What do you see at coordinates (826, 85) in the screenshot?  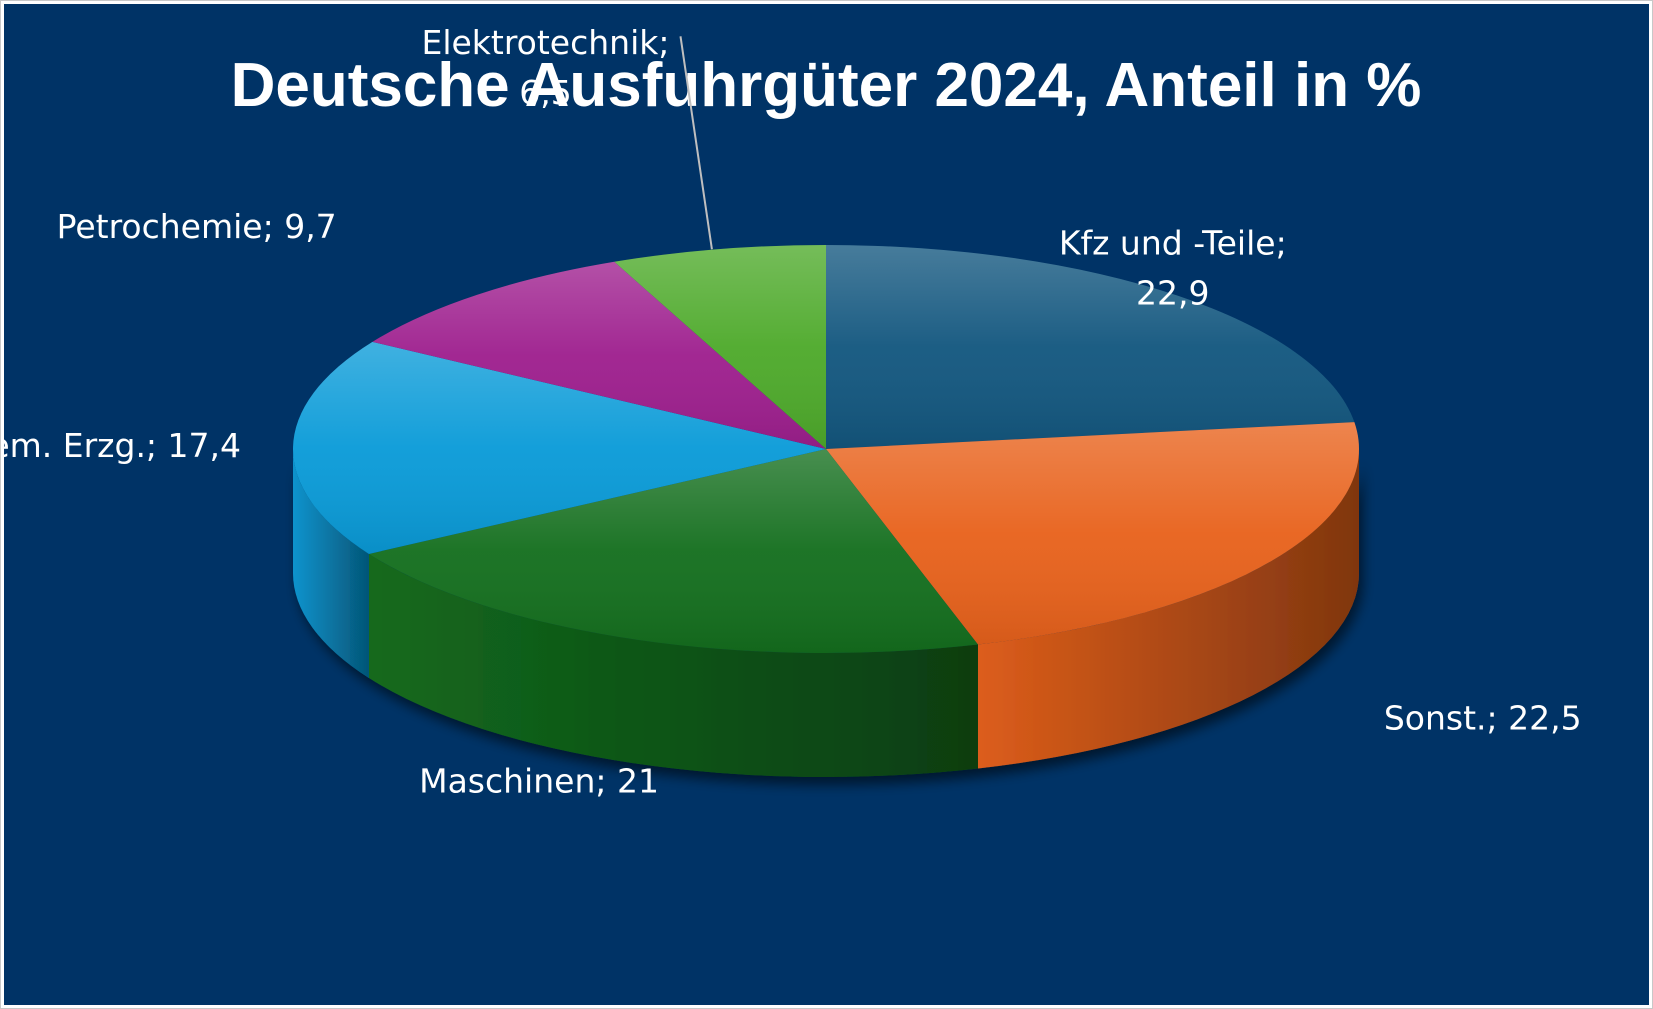 I see `chart-title: Deutsche Ausfuhrgüter 2024, Anteil in %` at bounding box center [826, 85].